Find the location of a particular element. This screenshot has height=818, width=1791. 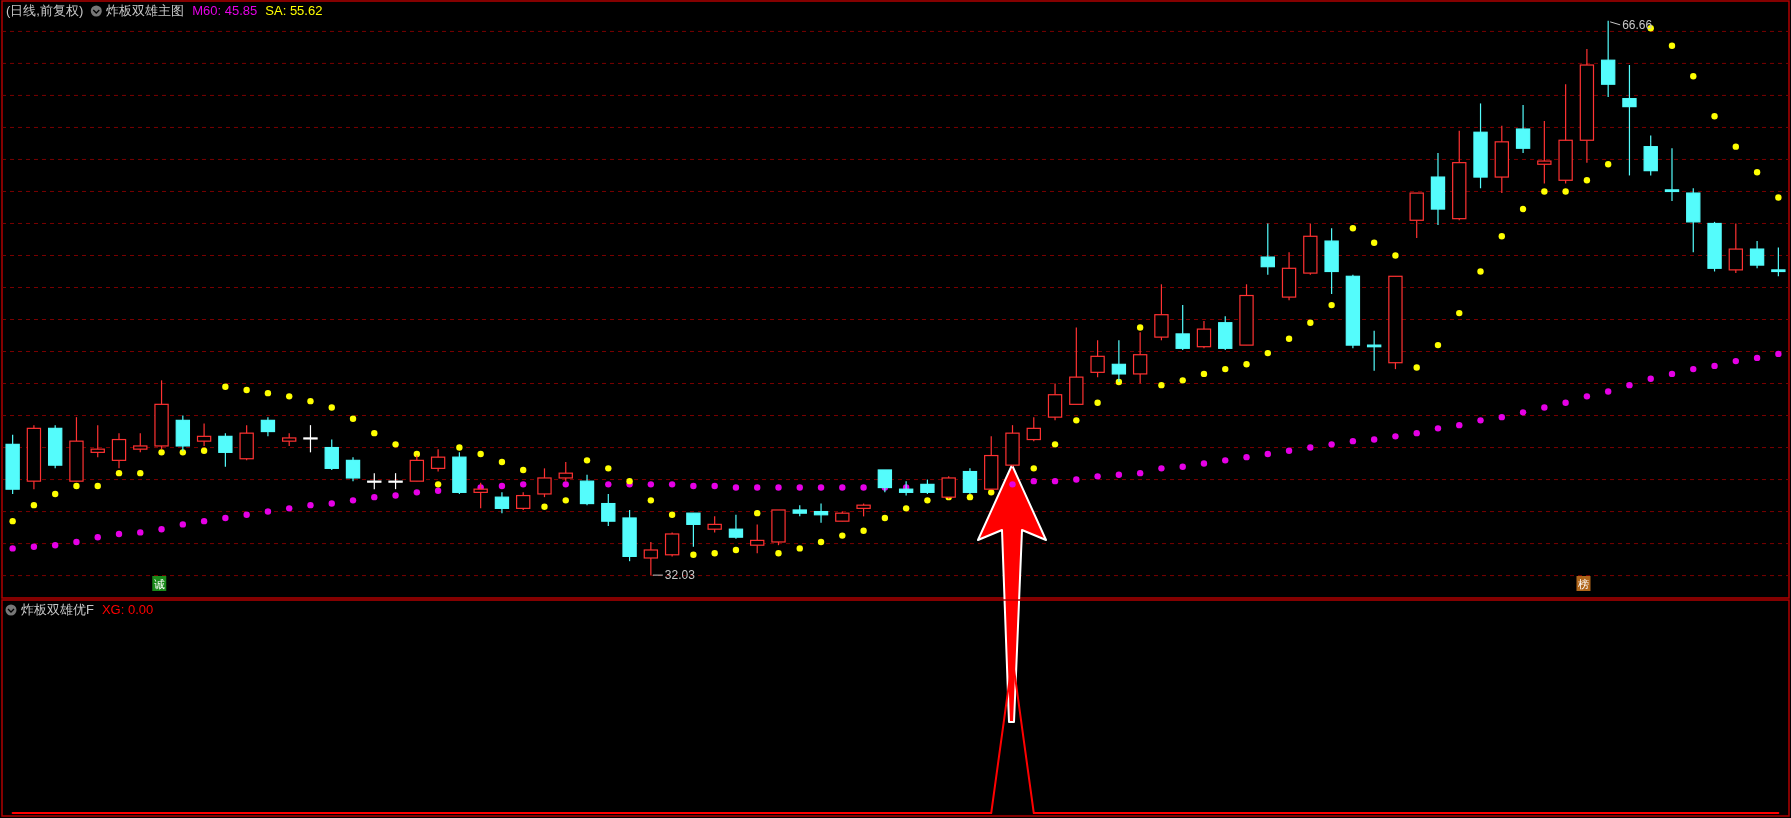

annotation: 66.66 is located at coordinates (1637, 24).